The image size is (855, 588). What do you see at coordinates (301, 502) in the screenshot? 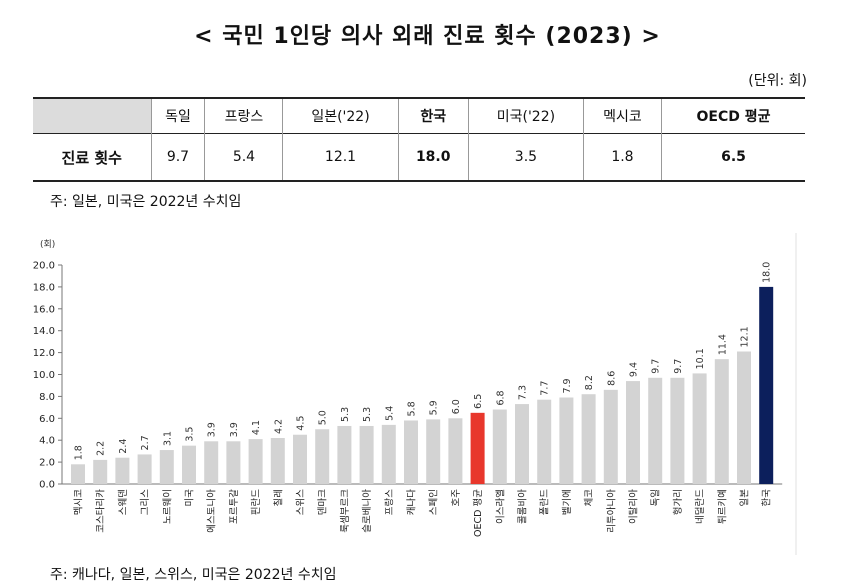
I see `x-tick-label: 스위스` at bounding box center [301, 502].